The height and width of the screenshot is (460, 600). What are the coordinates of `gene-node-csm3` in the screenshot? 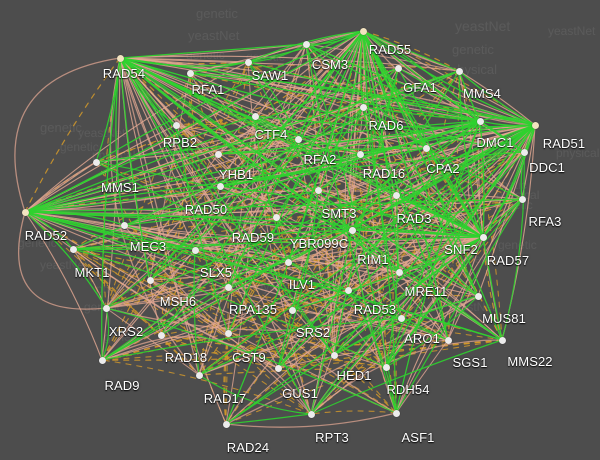 It's located at (306, 44).